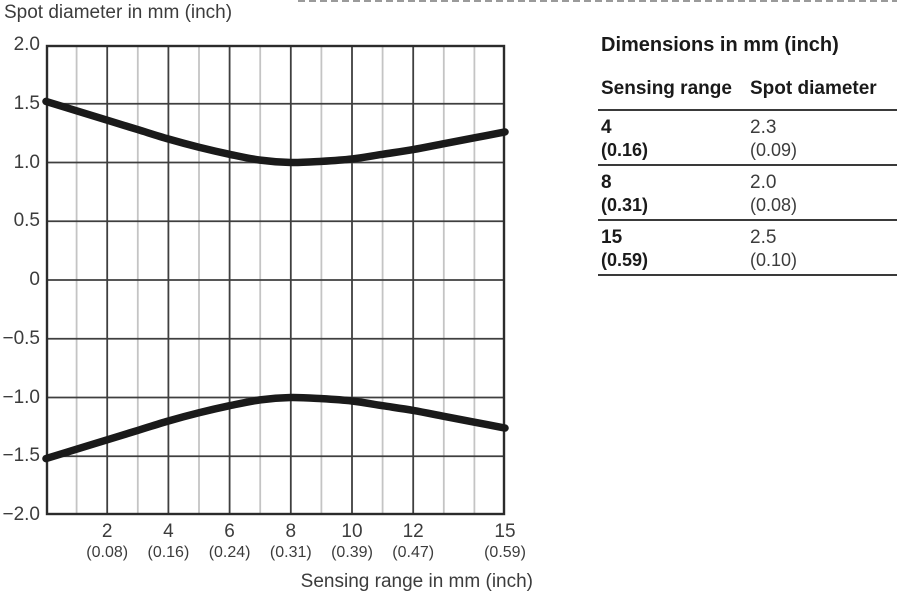 The height and width of the screenshot is (600, 897). What do you see at coordinates (813, 88) in the screenshot?
I see `column-header-spot-diameter: Spot diameter` at bounding box center [813, 88].